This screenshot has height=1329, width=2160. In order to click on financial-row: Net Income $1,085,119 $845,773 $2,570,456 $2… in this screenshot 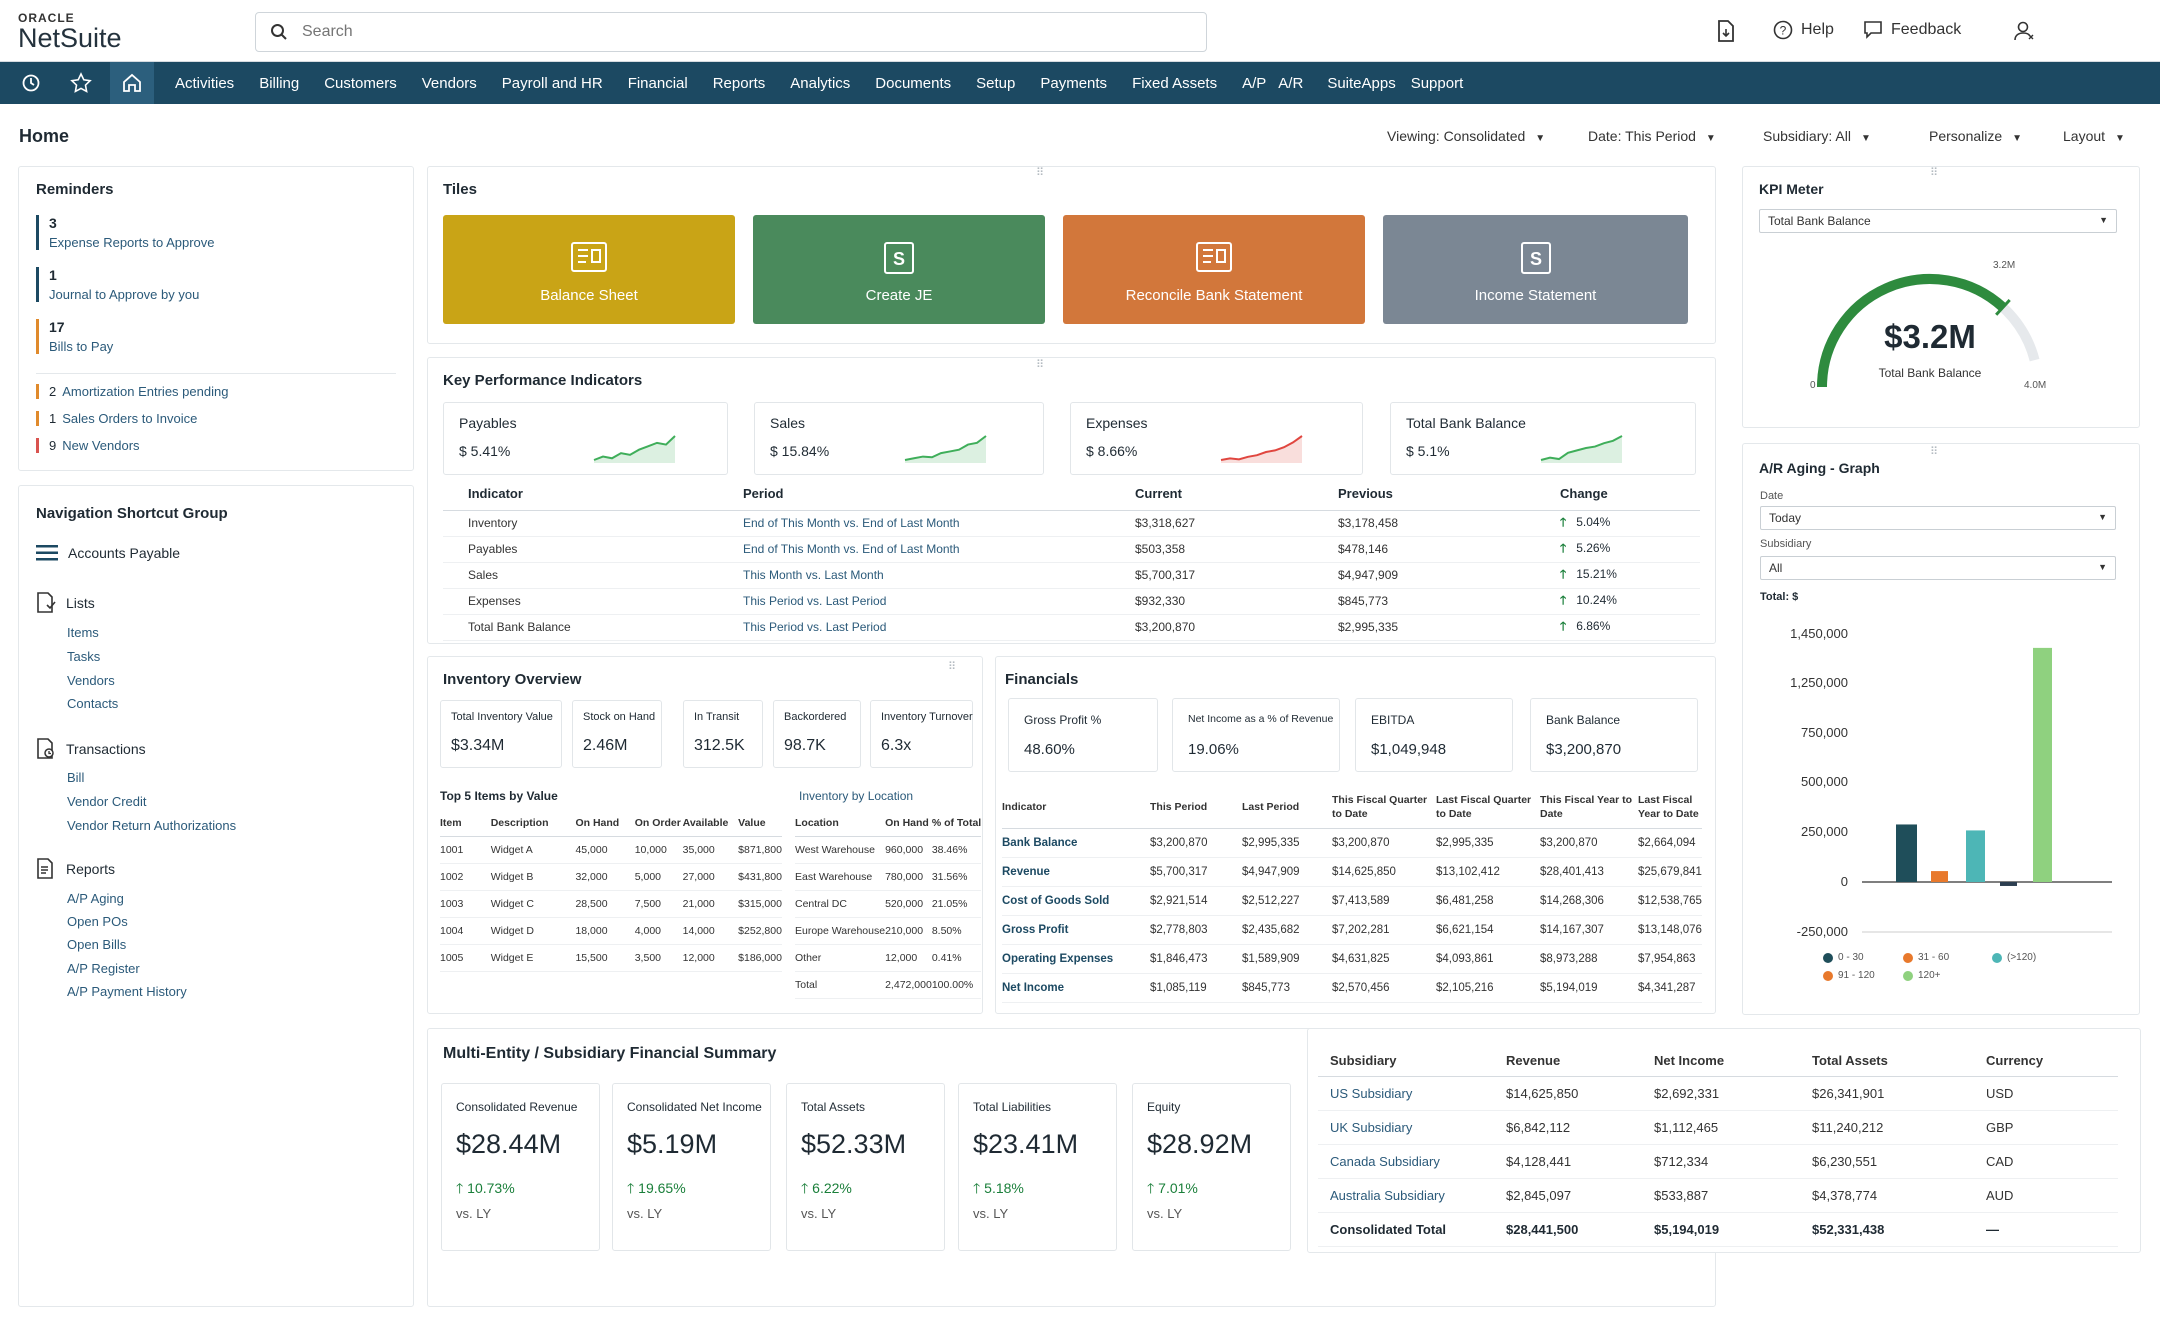, I will do `click(1352, 988)`.